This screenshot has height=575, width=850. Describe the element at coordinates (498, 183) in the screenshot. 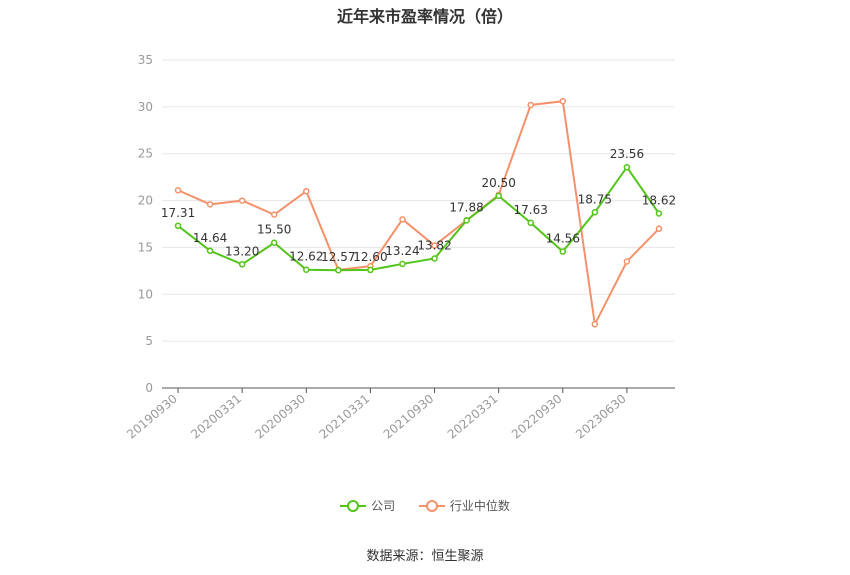

I see `data-label: 20.50` at that location.